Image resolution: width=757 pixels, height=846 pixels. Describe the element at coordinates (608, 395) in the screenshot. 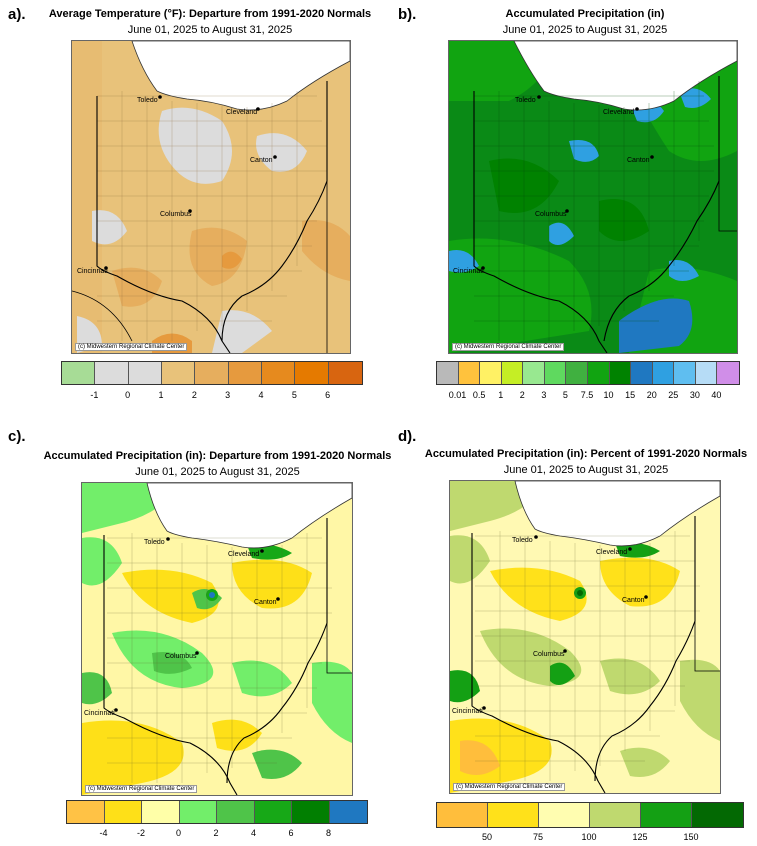

I see `legend-tick-label: 10` at that location.